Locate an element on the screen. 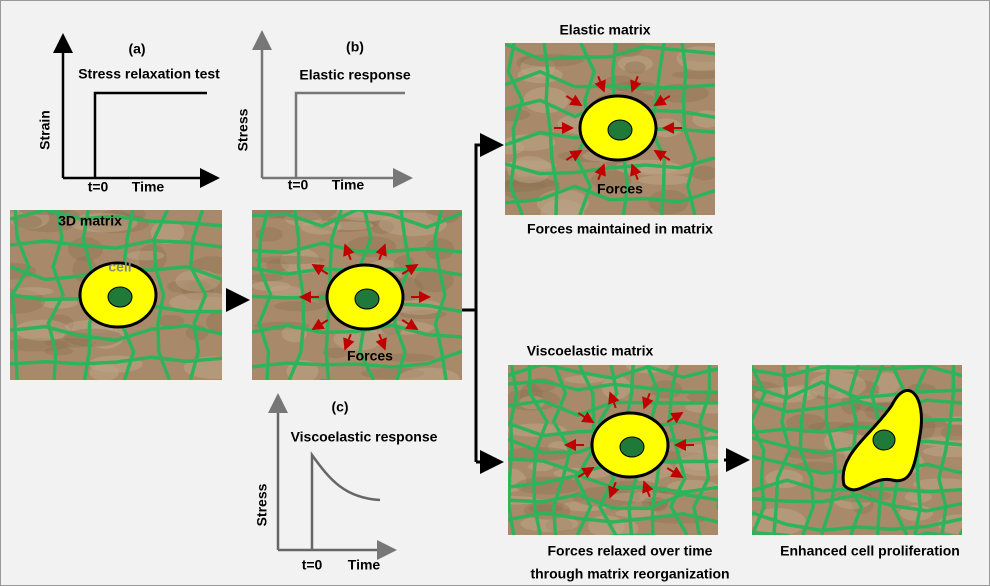 The image size is (990, 586). caption: Forces relaxed over time is located at coordinates (630, 551).